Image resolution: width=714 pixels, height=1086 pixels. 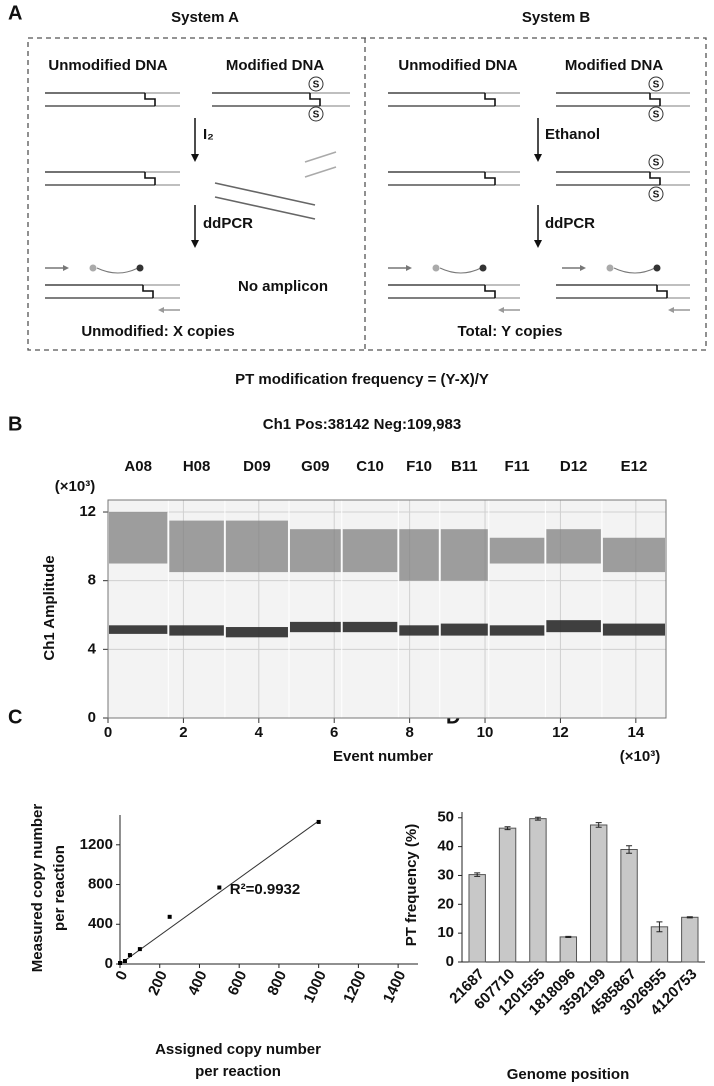 I want to click on x-tick-label: 1000, so click(x=315, y=986).